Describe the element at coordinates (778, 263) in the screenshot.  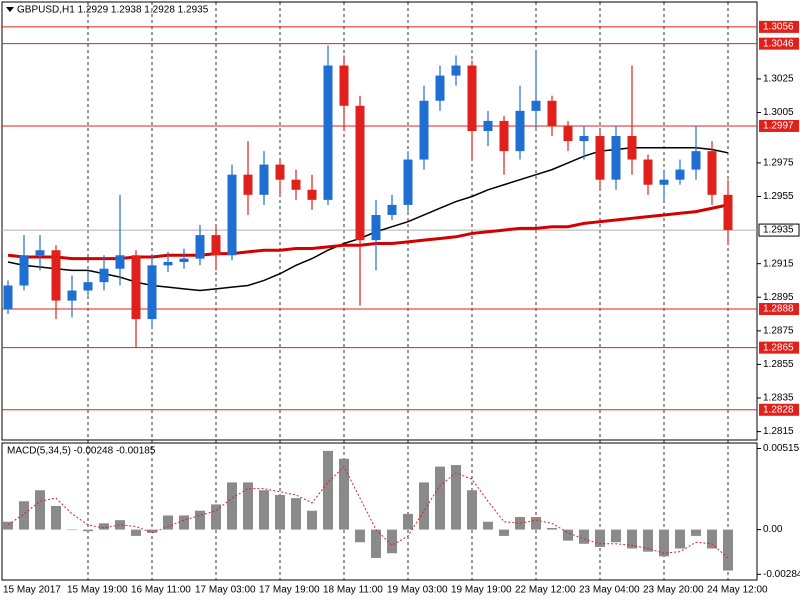
I see `y-tick-label: 1.2915` at that location.